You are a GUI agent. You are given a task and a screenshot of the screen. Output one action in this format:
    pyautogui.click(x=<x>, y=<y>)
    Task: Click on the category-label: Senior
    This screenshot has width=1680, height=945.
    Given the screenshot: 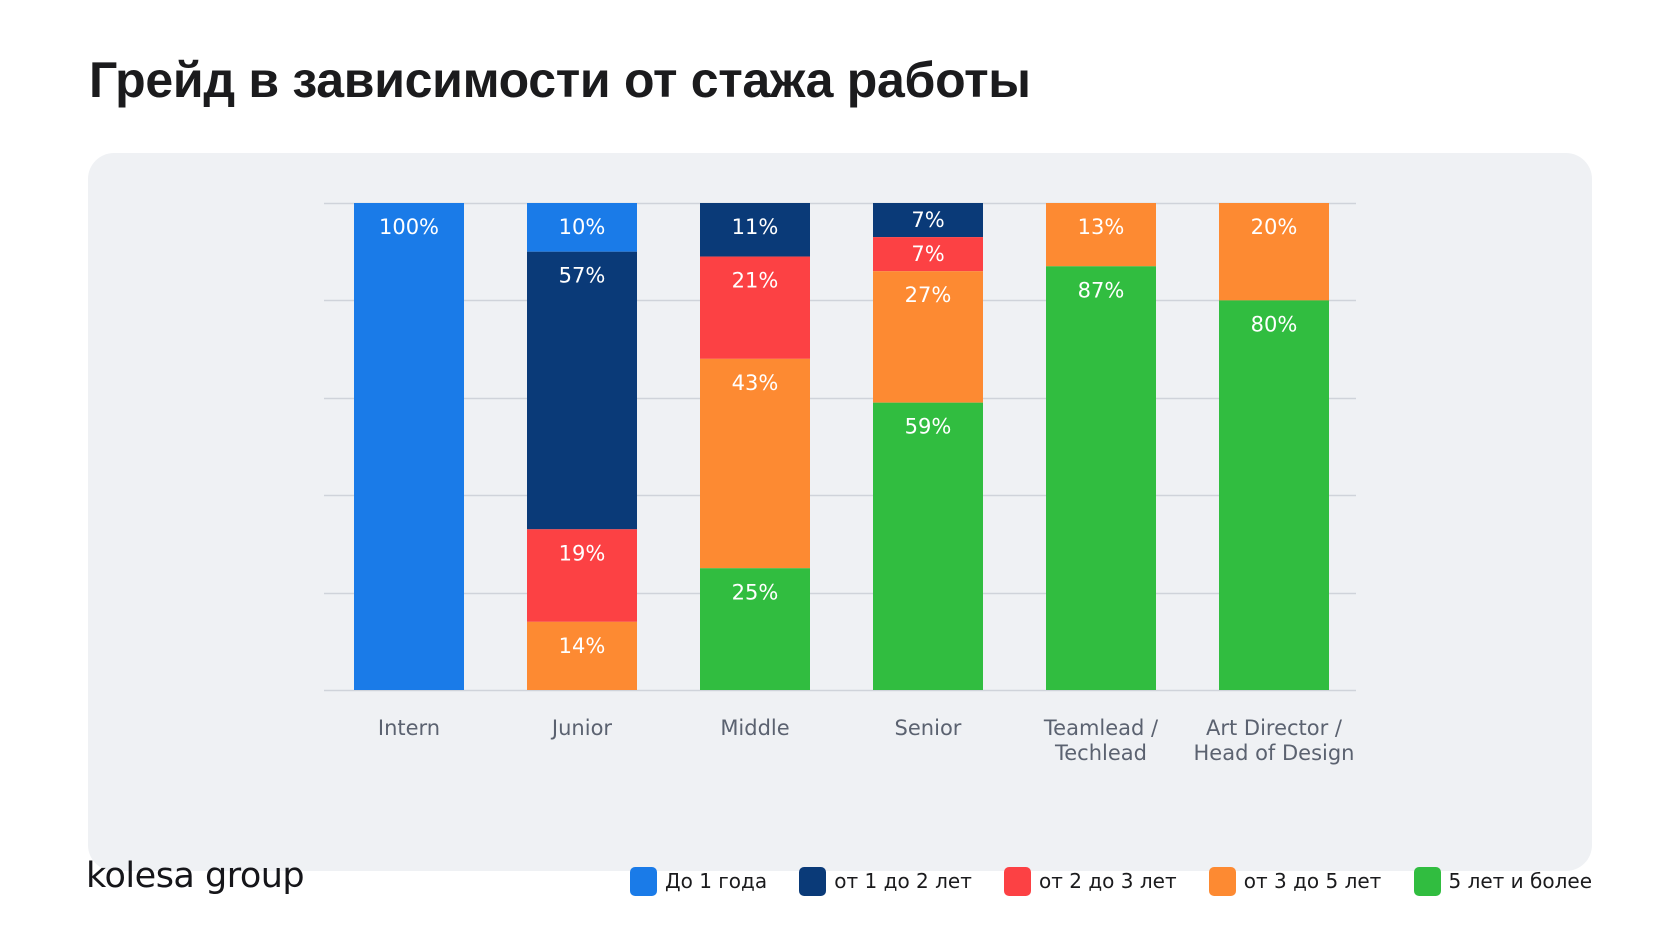 What is the action you would take?
    pyautogui.click(x=928, y=728)
    